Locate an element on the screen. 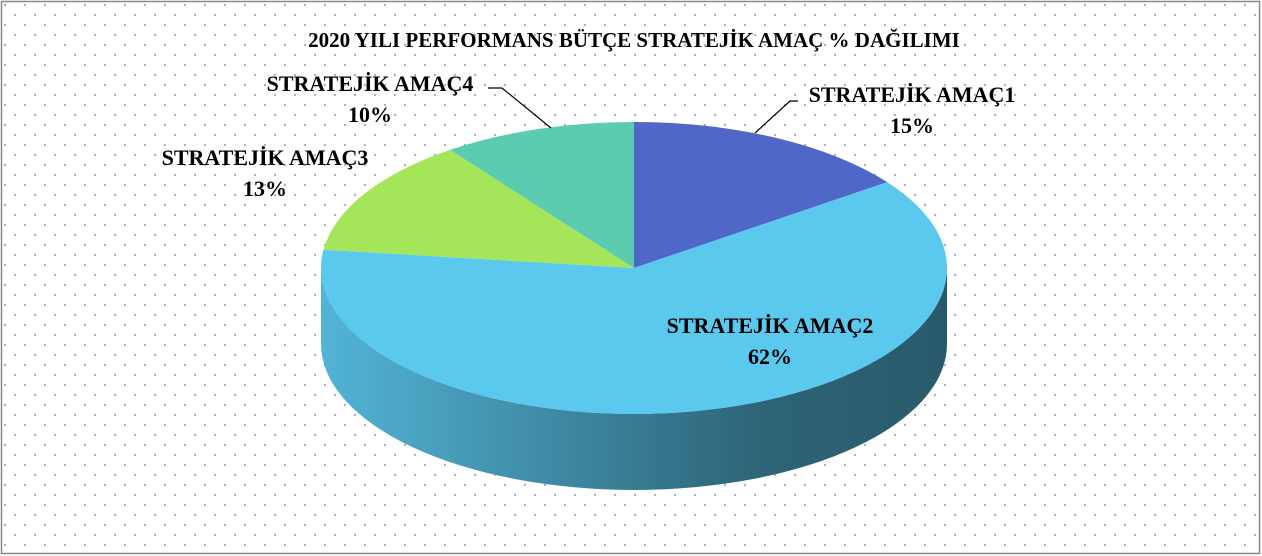  slice-value: 13% is located at coordinates (265, 188).